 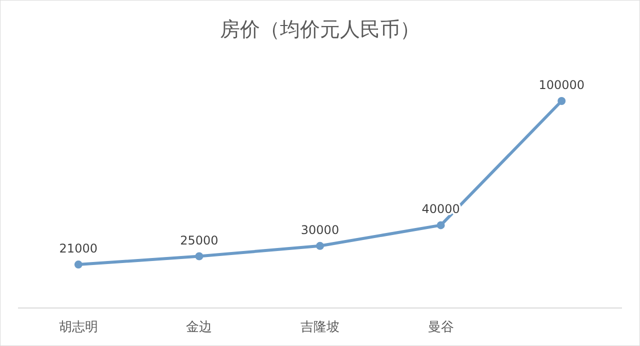 I want to click on x-tick: 吉隆坡, so click(x=320, y=327).